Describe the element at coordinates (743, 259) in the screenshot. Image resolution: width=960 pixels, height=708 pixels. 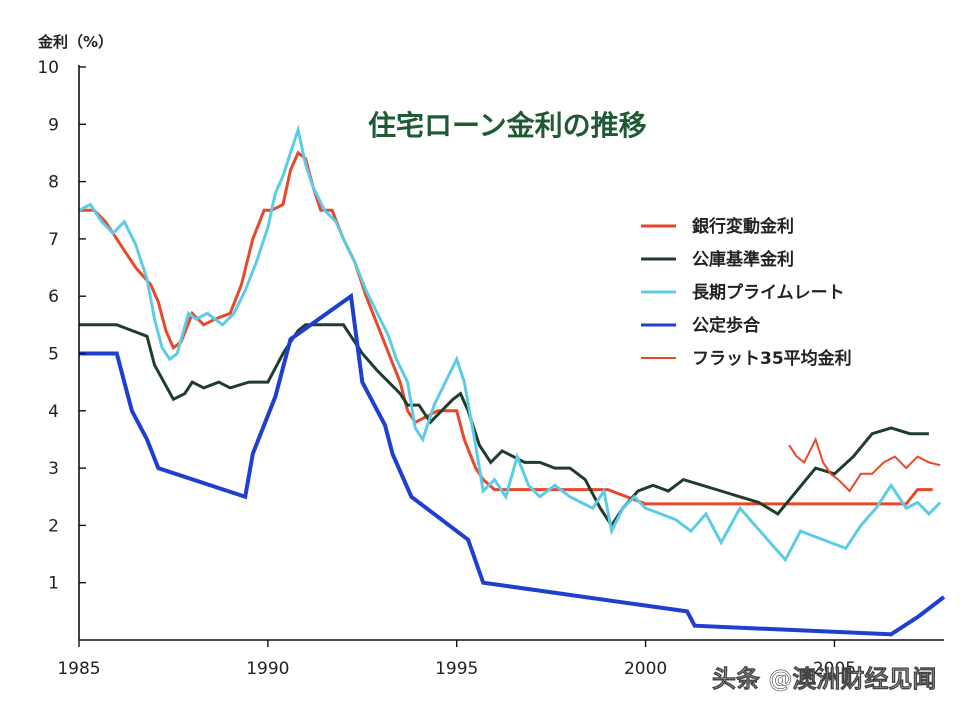
I see `legend-label-2: 公庫基準金利` at that location.